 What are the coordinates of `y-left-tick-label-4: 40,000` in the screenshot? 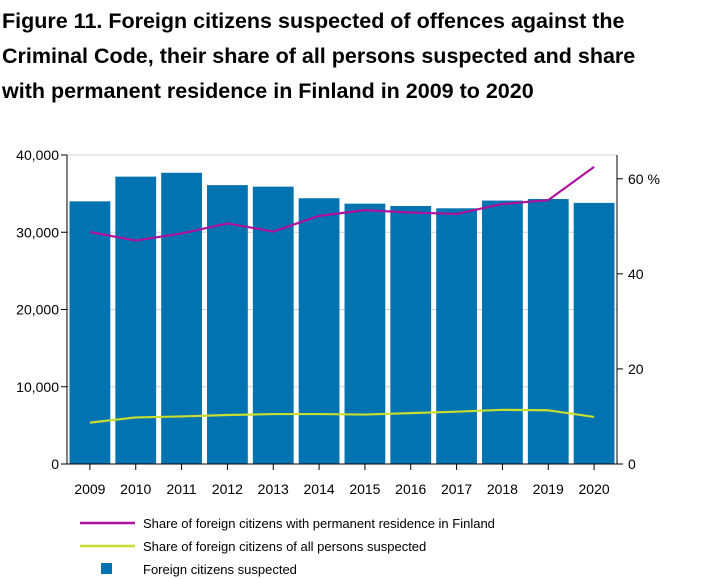 It's located at (37, 155).